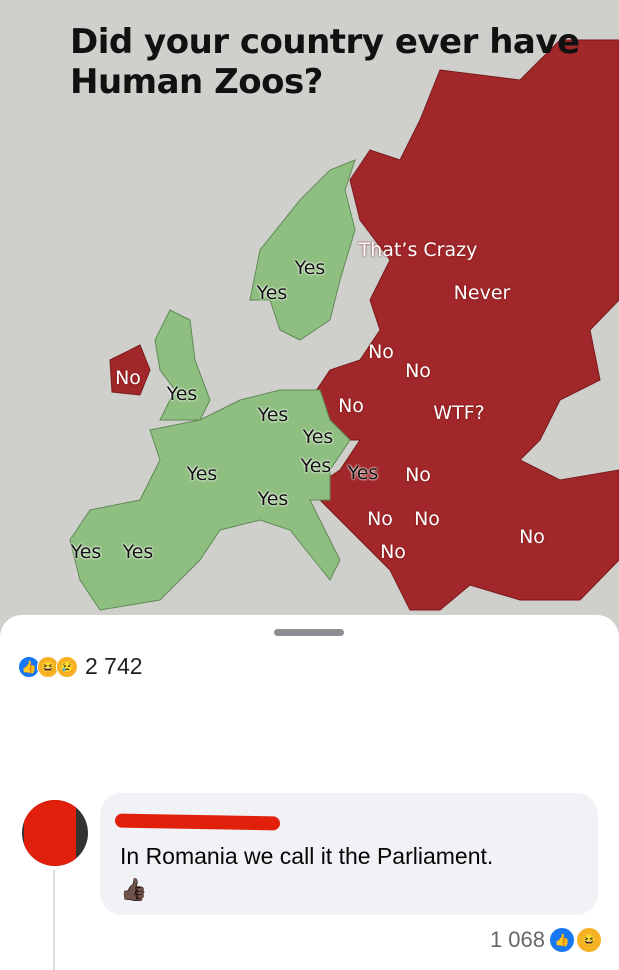 This screenshot has height=970, width=619. I want to click on like-reaction-icon: 👍, so click(562, 940).